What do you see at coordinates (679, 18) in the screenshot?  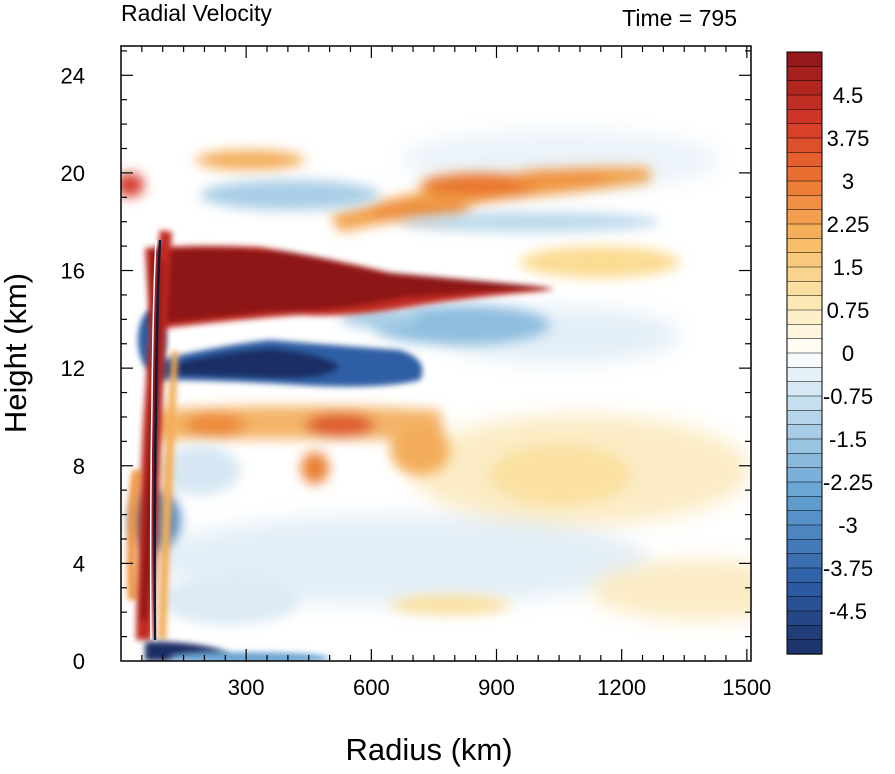 I see `chart-subtitle: Time = 795` at bounding box center [679, 18].